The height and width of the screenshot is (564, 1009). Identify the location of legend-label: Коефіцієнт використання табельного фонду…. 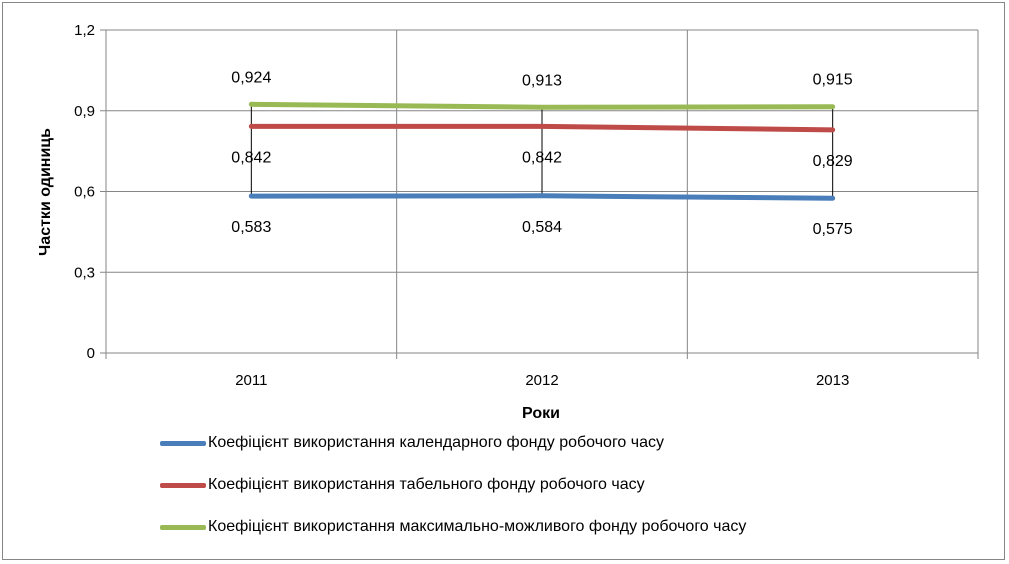
(426, 484).